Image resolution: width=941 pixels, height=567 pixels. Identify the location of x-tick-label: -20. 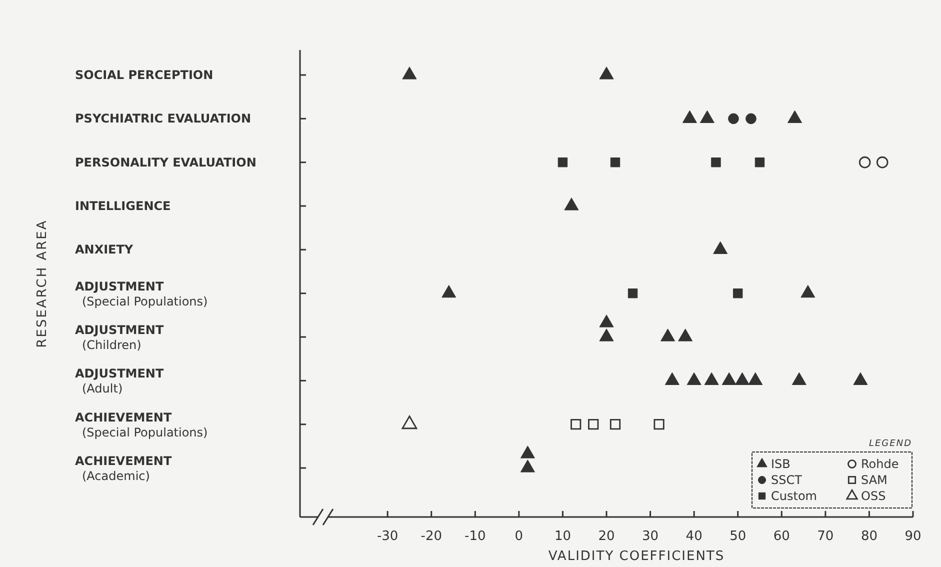
(431, 536).